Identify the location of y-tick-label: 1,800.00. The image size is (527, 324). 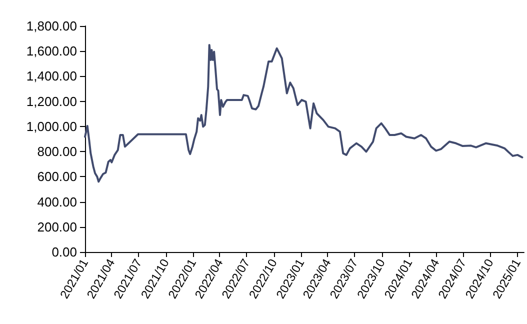
(51, 26).